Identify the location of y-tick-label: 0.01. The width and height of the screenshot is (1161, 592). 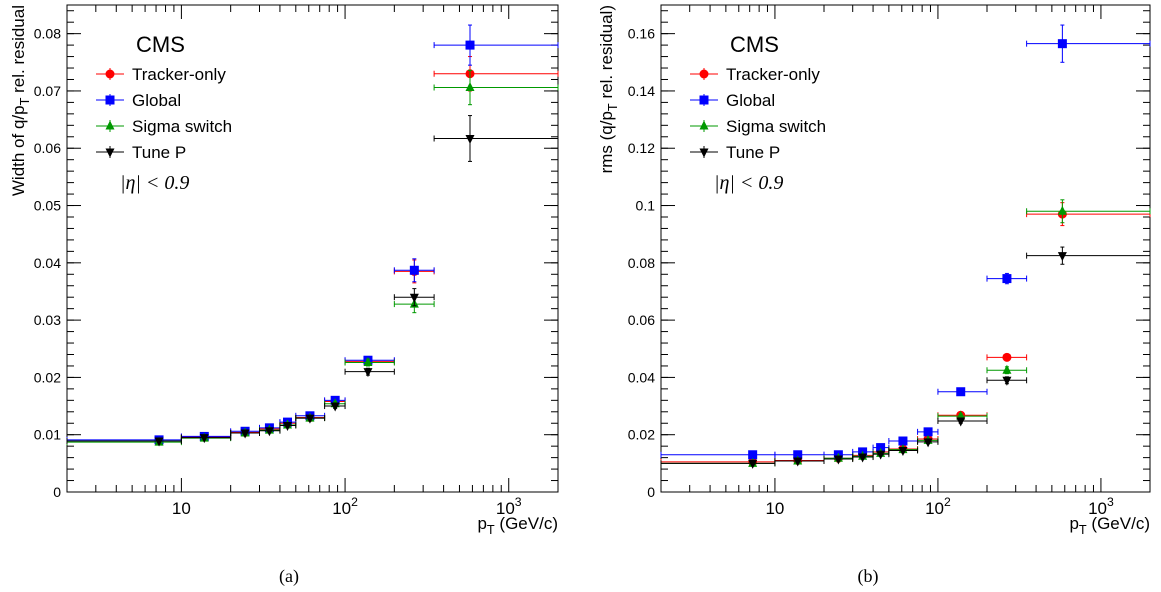
(47, 435).